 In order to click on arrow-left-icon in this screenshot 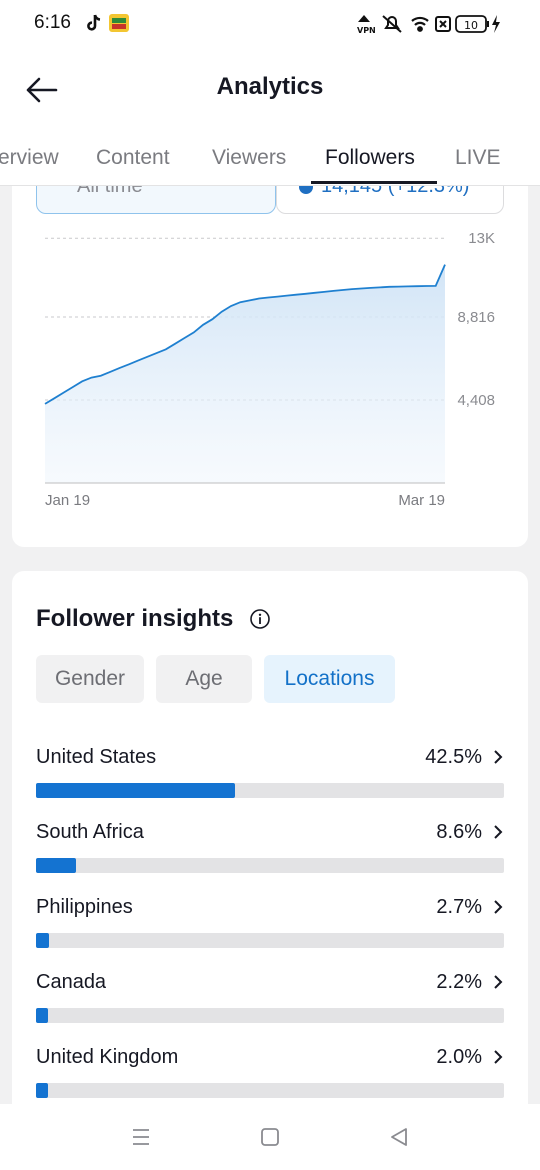, I will do `click(42, 90)`.